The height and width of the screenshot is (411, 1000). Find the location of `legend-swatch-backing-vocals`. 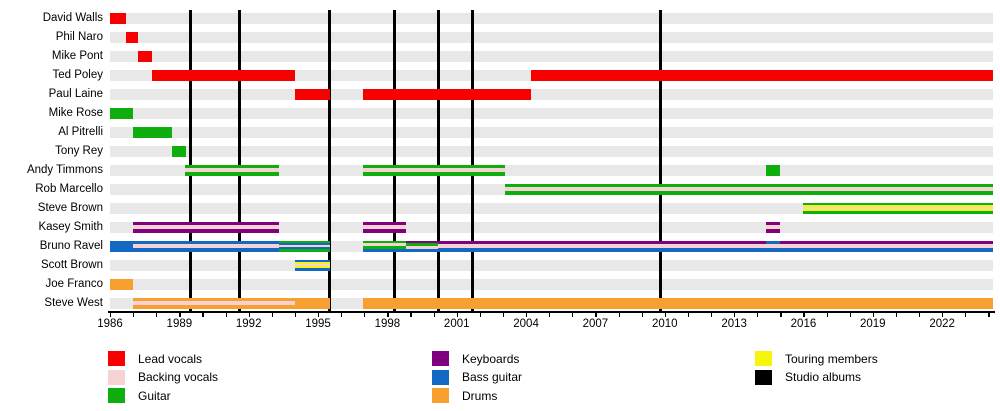

legend-swatch-backing-vocals is located at coordinates (116, 377).